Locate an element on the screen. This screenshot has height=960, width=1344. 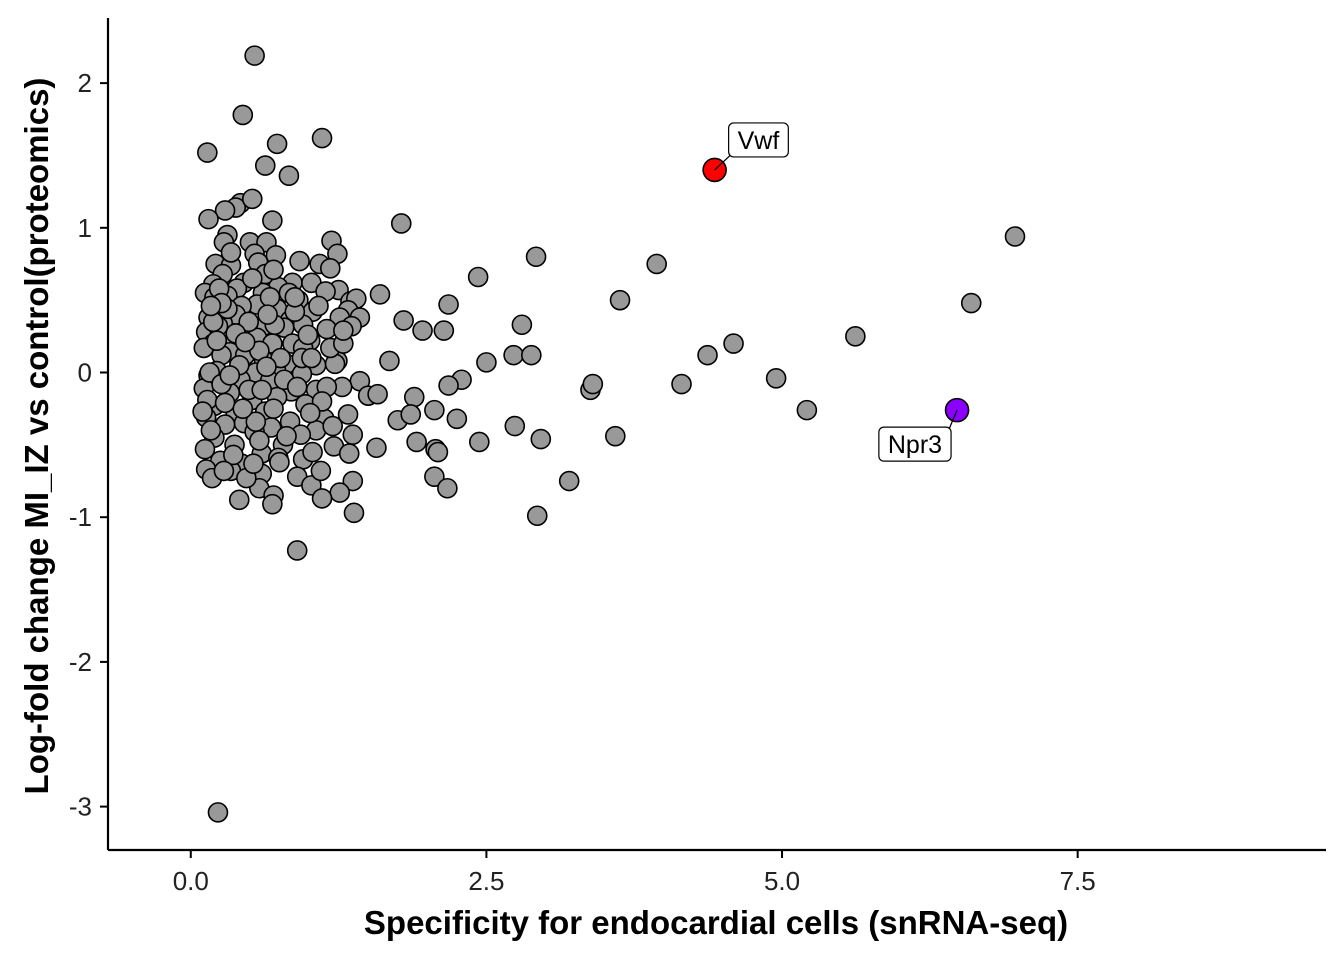
x-tick-label: 7.5 is located at coordinates (1078, 881).